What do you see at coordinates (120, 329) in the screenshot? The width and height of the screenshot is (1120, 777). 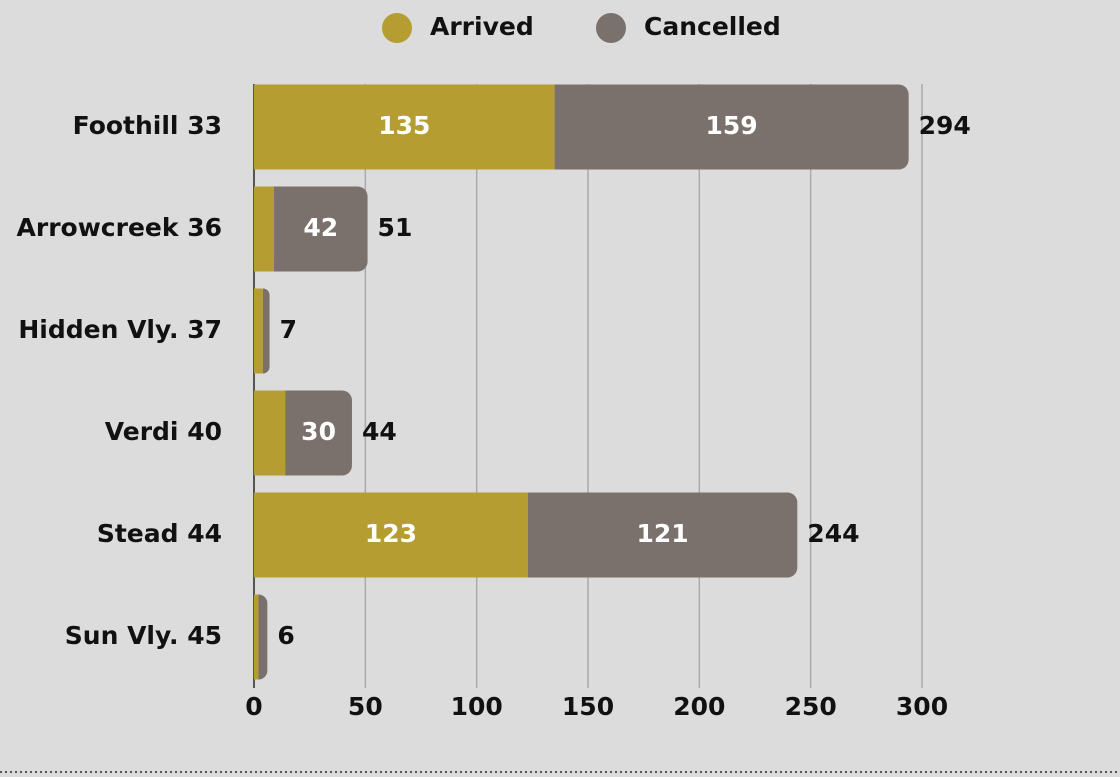 I see `y-tick-label: Hidden Vly. 37` at bounding box center [120, 329].